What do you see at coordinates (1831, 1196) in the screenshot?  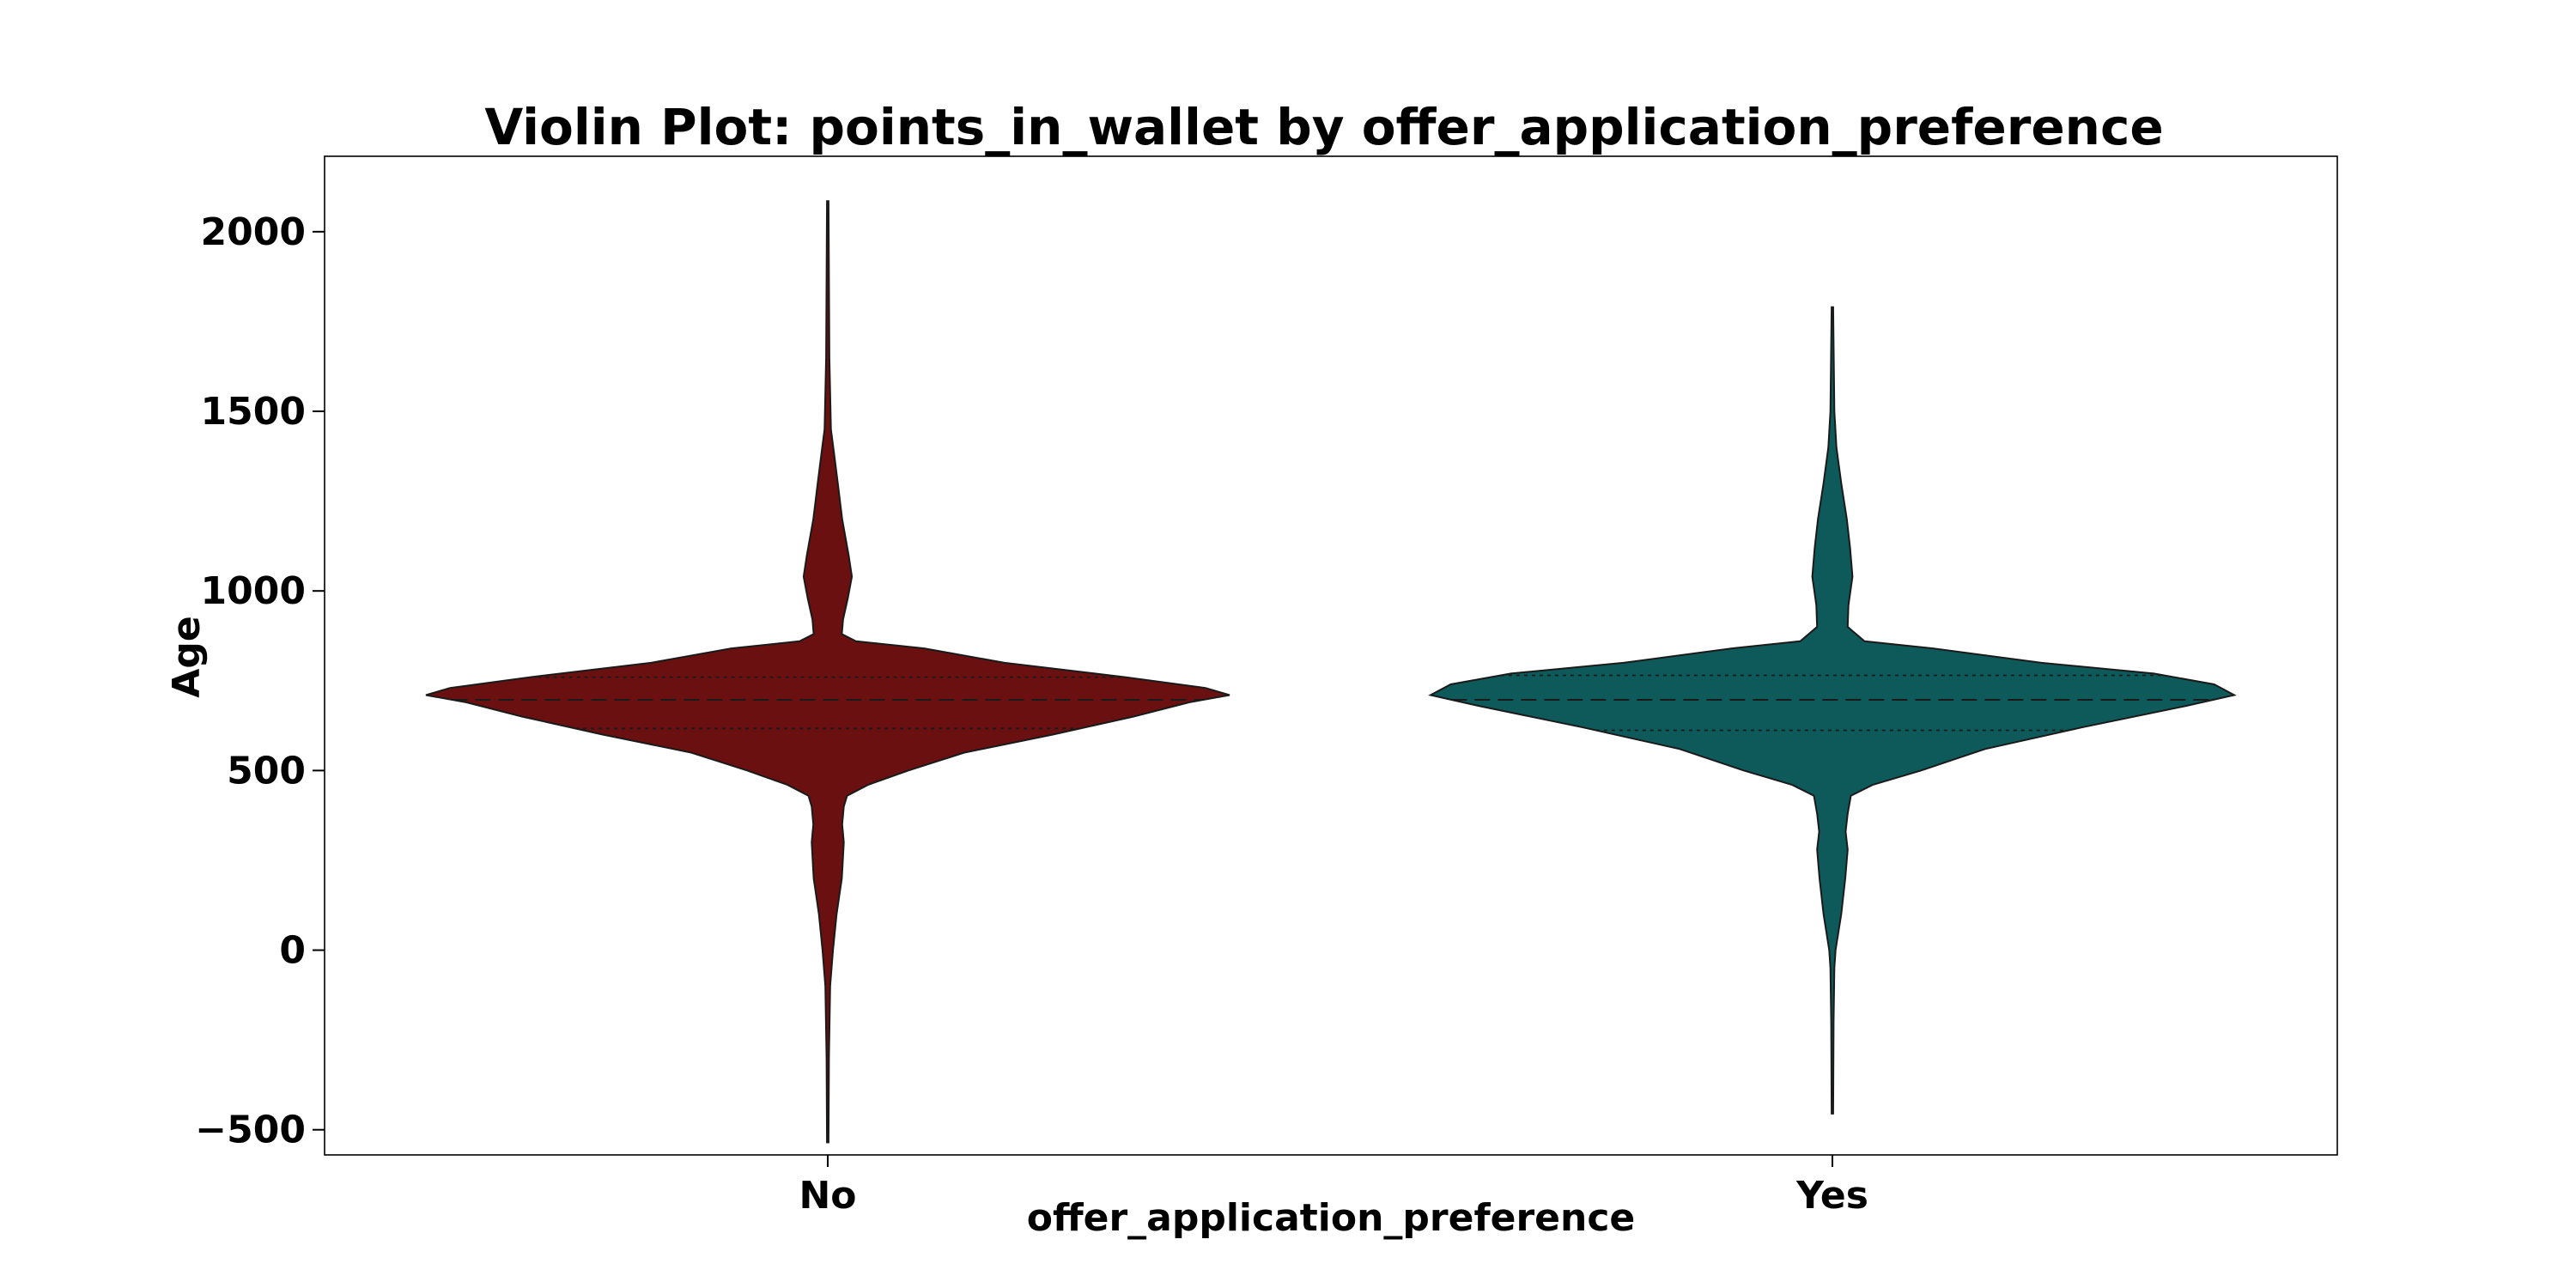 I see `x-tick-label-yes: Yes` at bounding box center [1831, 1196].